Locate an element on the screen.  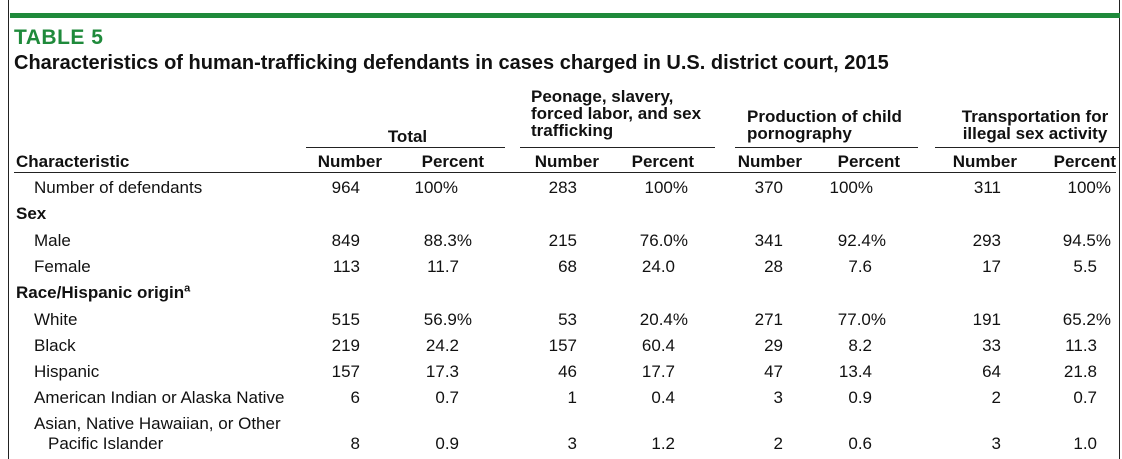
footnote-marker: a is located at coordinates (187, 288).